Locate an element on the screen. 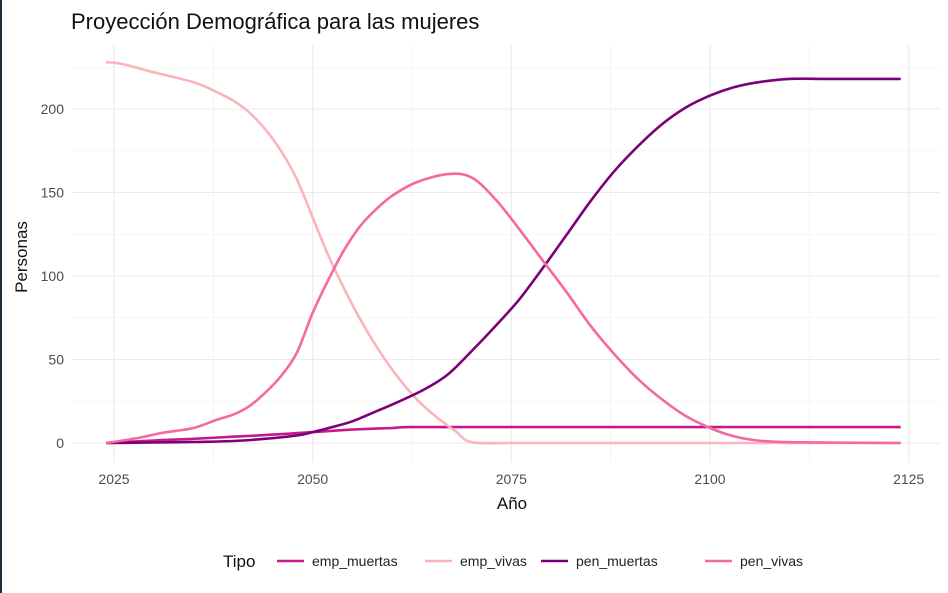 This screenshot has width=948, height=593. legend-label-emp-muertas: emp_muertas is located at coordinates (355, 561).